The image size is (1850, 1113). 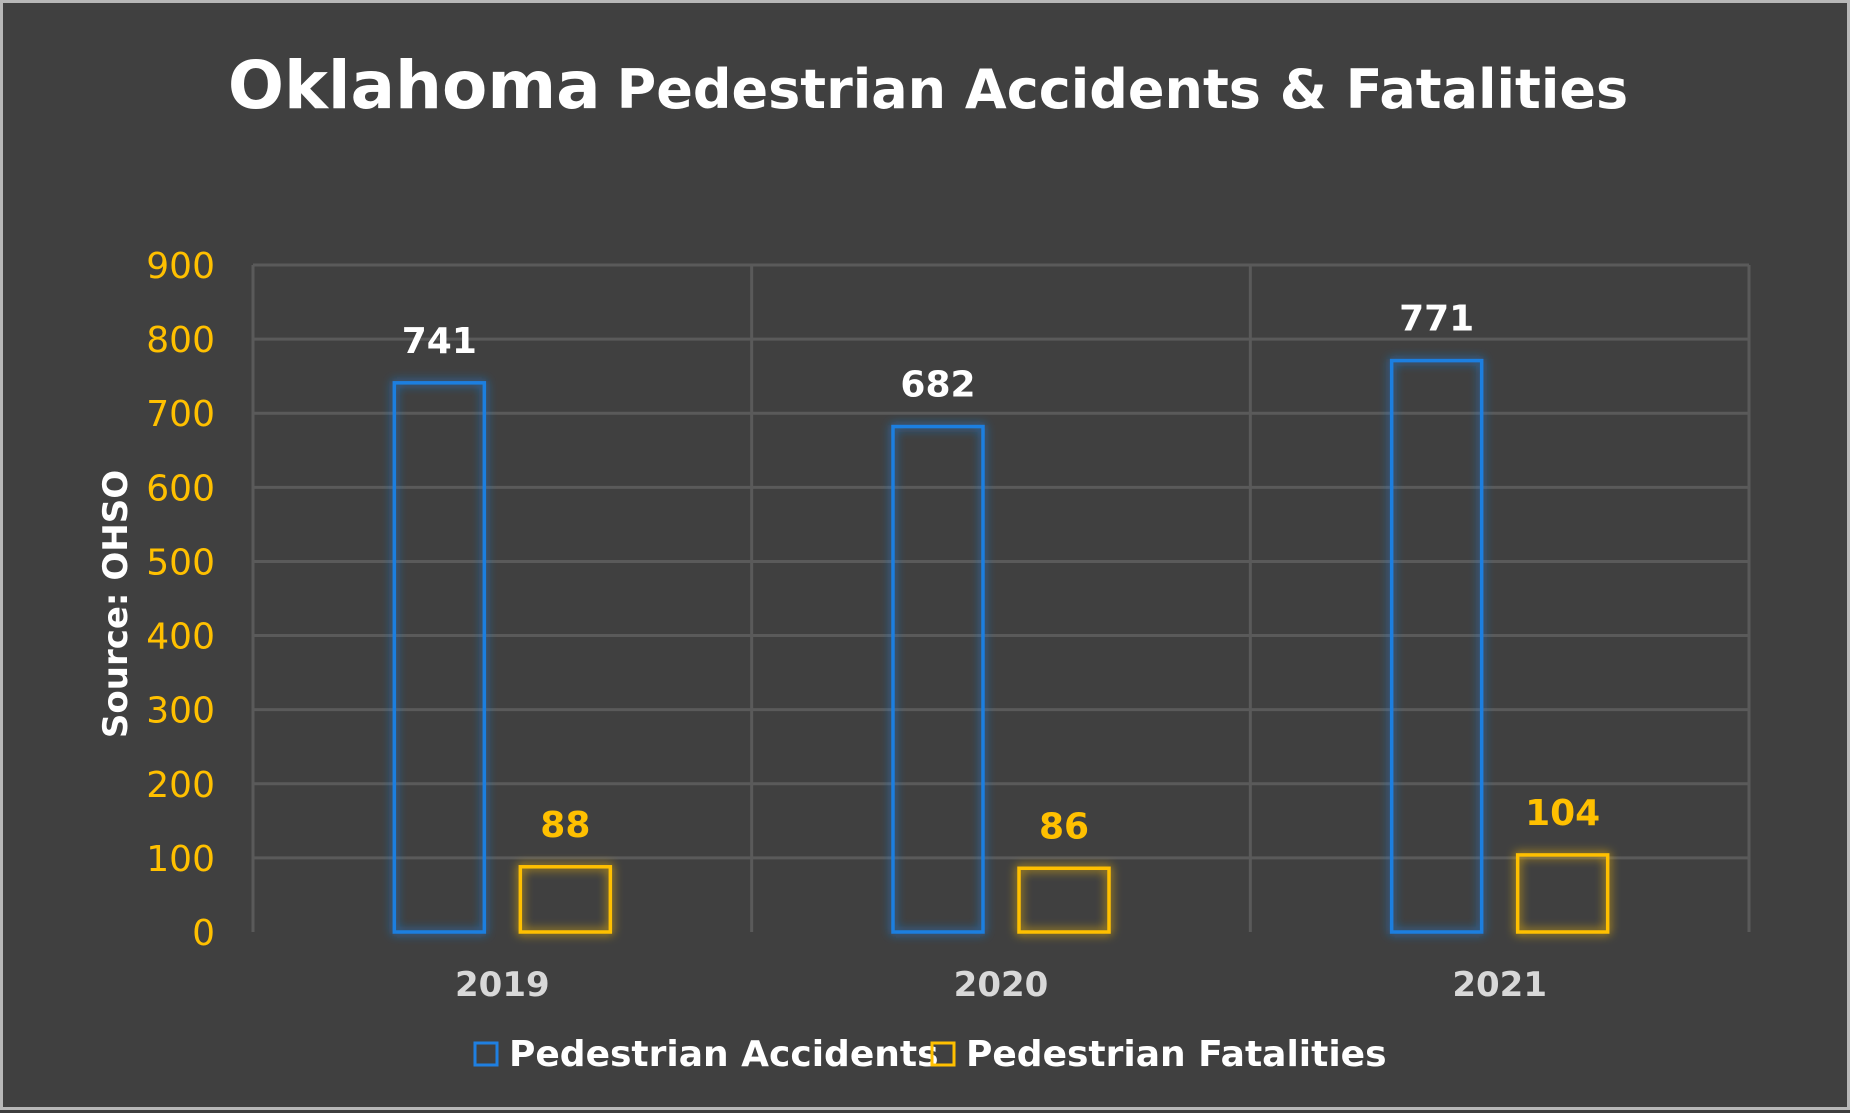 What do you see at coordinates (1562, 813) in the screenshot?
I see `data-label: 104` at bounding box center [1562, 813].